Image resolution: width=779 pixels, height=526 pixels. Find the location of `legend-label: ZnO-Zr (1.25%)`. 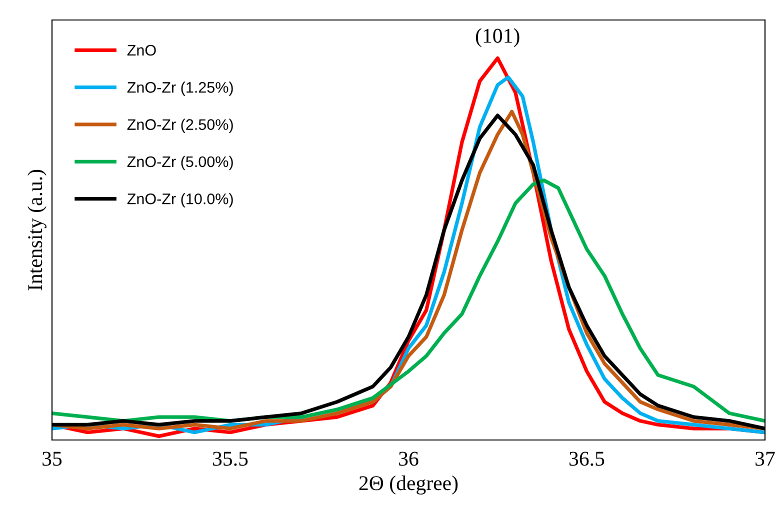

legend-label: ZnO-Zr (1.25%) is located at coordinates (180, 89).